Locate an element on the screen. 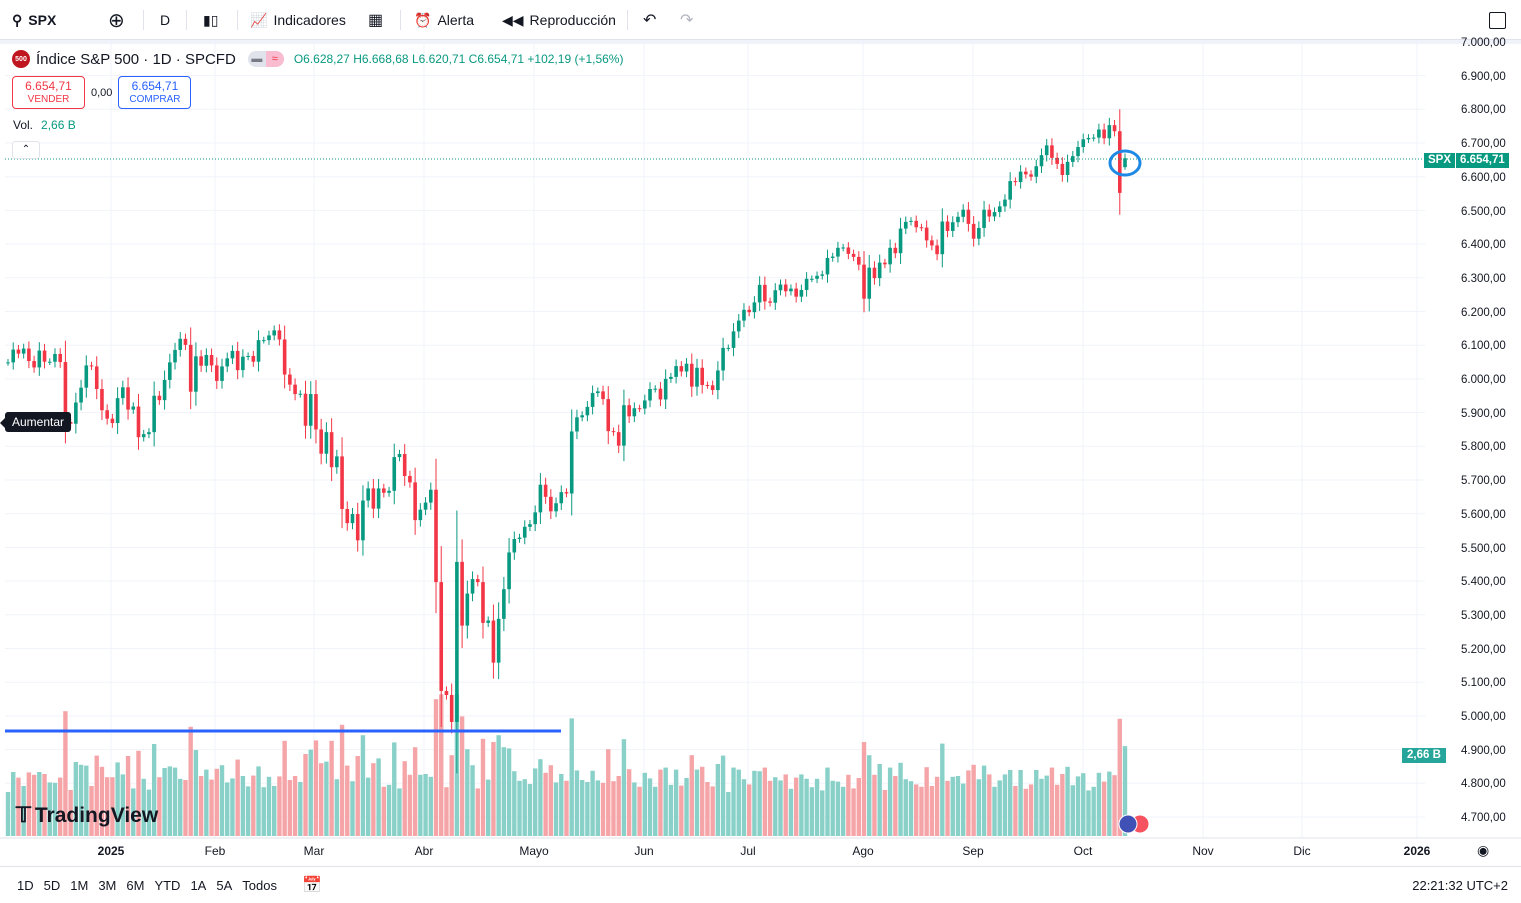 The width and height of the screenshot is (1521, 903). settings-eye-icon: ◉ is located at coordinates (1483, 850).